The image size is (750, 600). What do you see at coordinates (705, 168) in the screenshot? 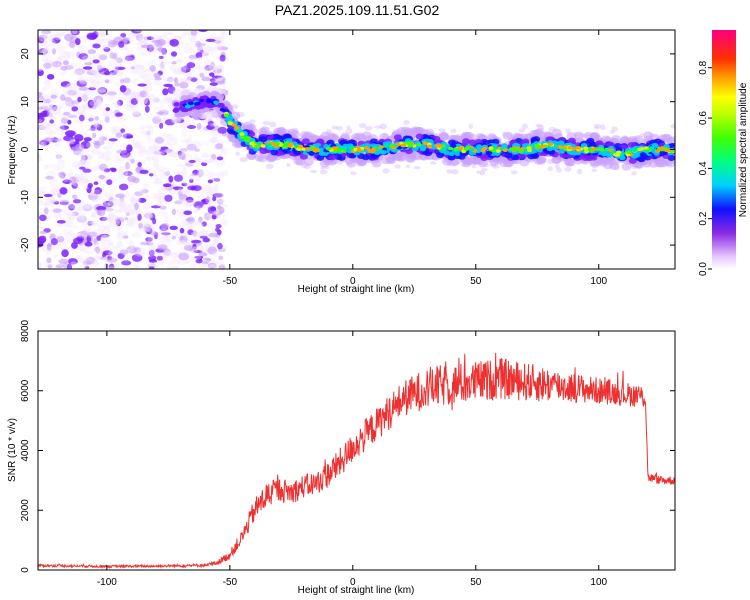
I see `colorbar-ticks: 0.0 0.2 0.4 0.6 0.8` at bounding box center [705, 168].